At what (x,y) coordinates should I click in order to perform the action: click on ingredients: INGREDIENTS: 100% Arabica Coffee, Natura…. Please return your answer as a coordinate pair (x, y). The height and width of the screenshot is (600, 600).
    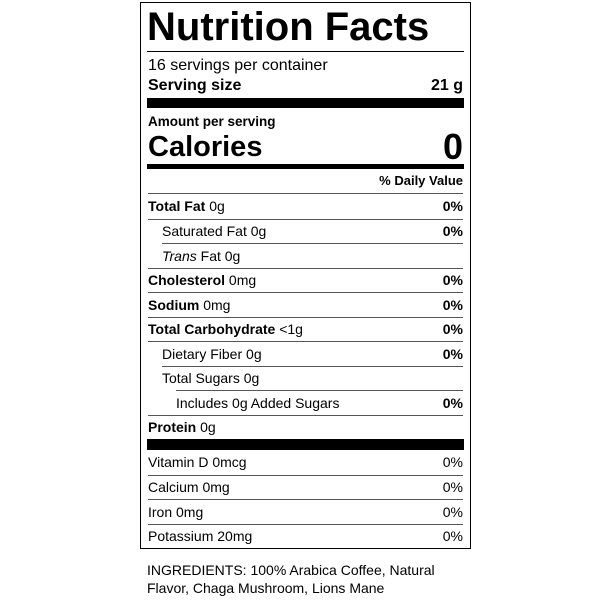
    Looking at the image, I should click on (291, 579).